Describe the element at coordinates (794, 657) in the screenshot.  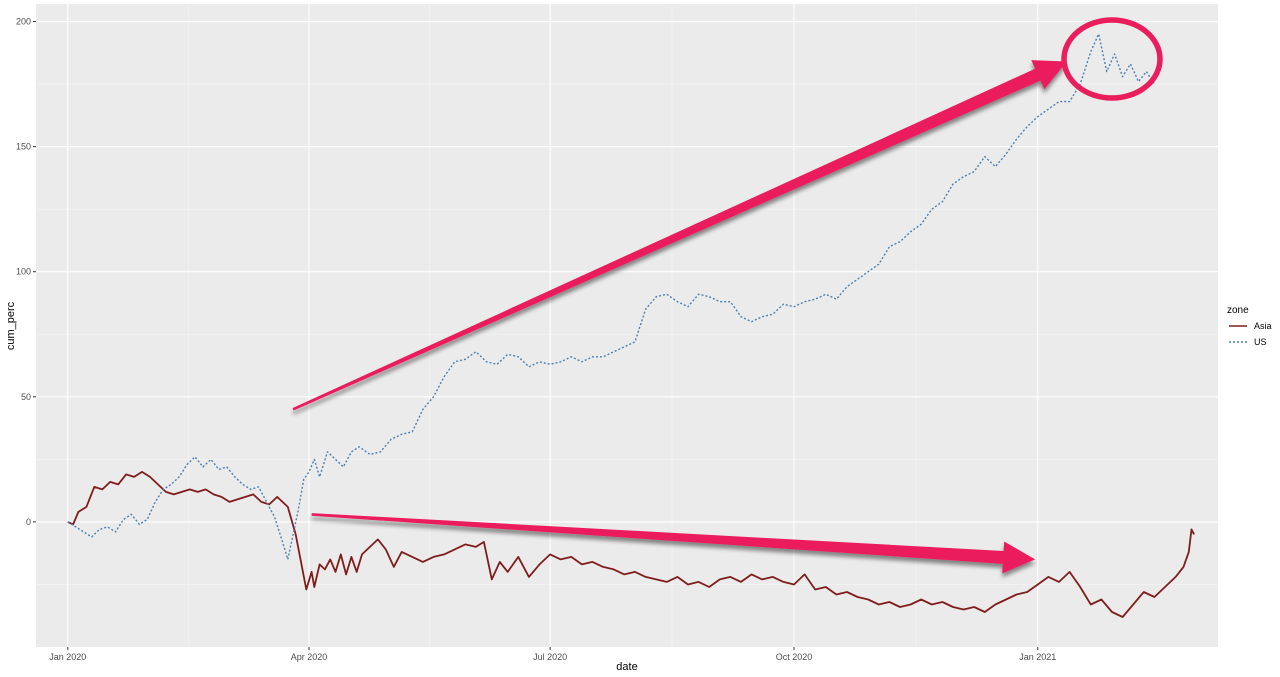
I see `x-tick-label: Oct 2020` at that location.